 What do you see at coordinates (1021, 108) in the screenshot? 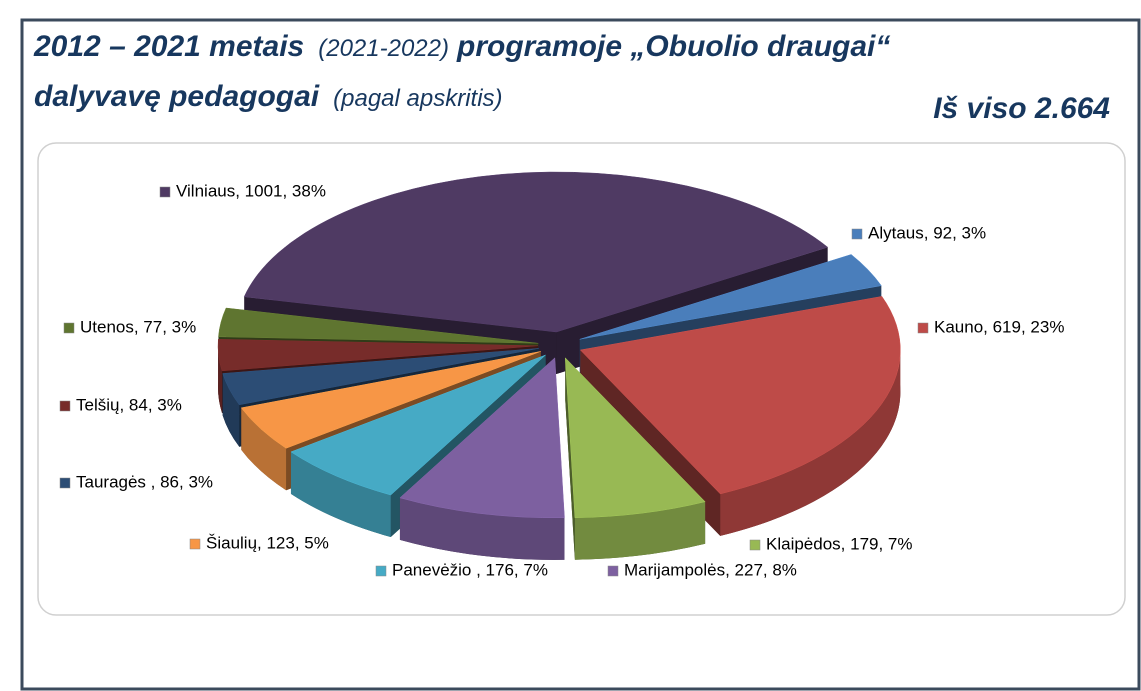
I see `total-annotation: Iš viso 2.664` at bounding box center [1021, 108].